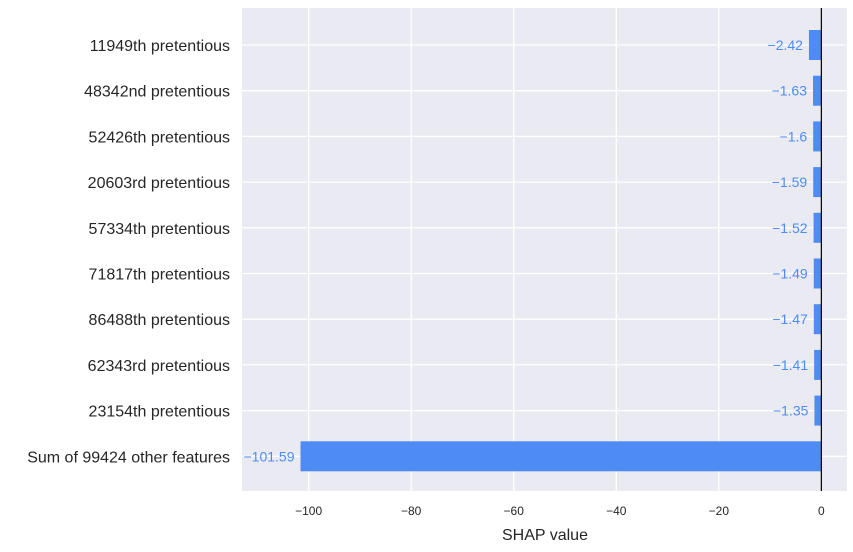  What do you see at coordinates (790, 228) in the screenshot?
I see `data-label: −1.52` at bounding box center [790, 228].